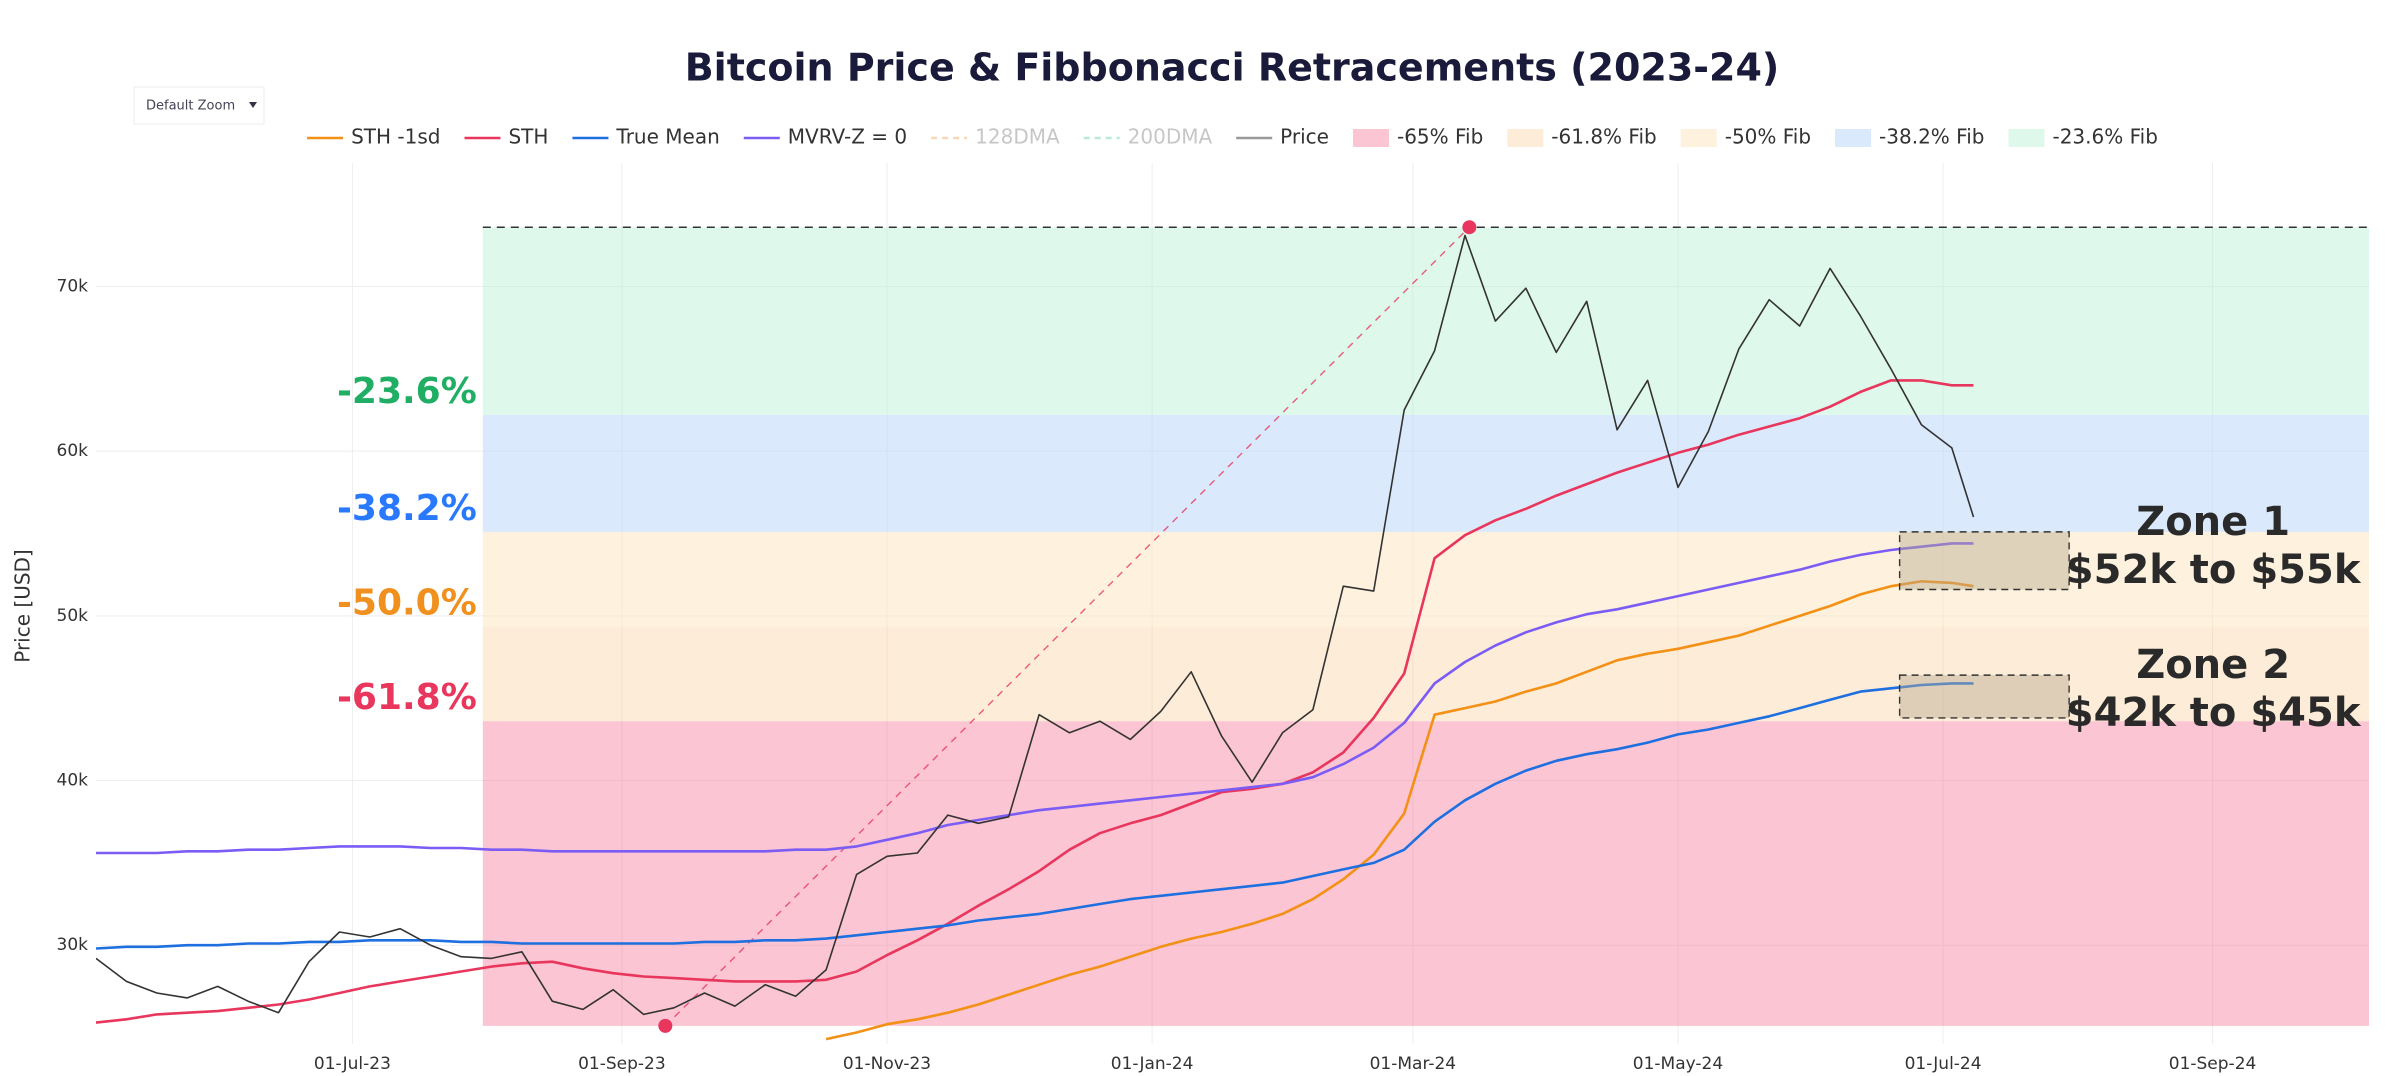 This screenshot has height=1076, width=2400. I want to click on y-tick-label: 50k, so click(73, 616).